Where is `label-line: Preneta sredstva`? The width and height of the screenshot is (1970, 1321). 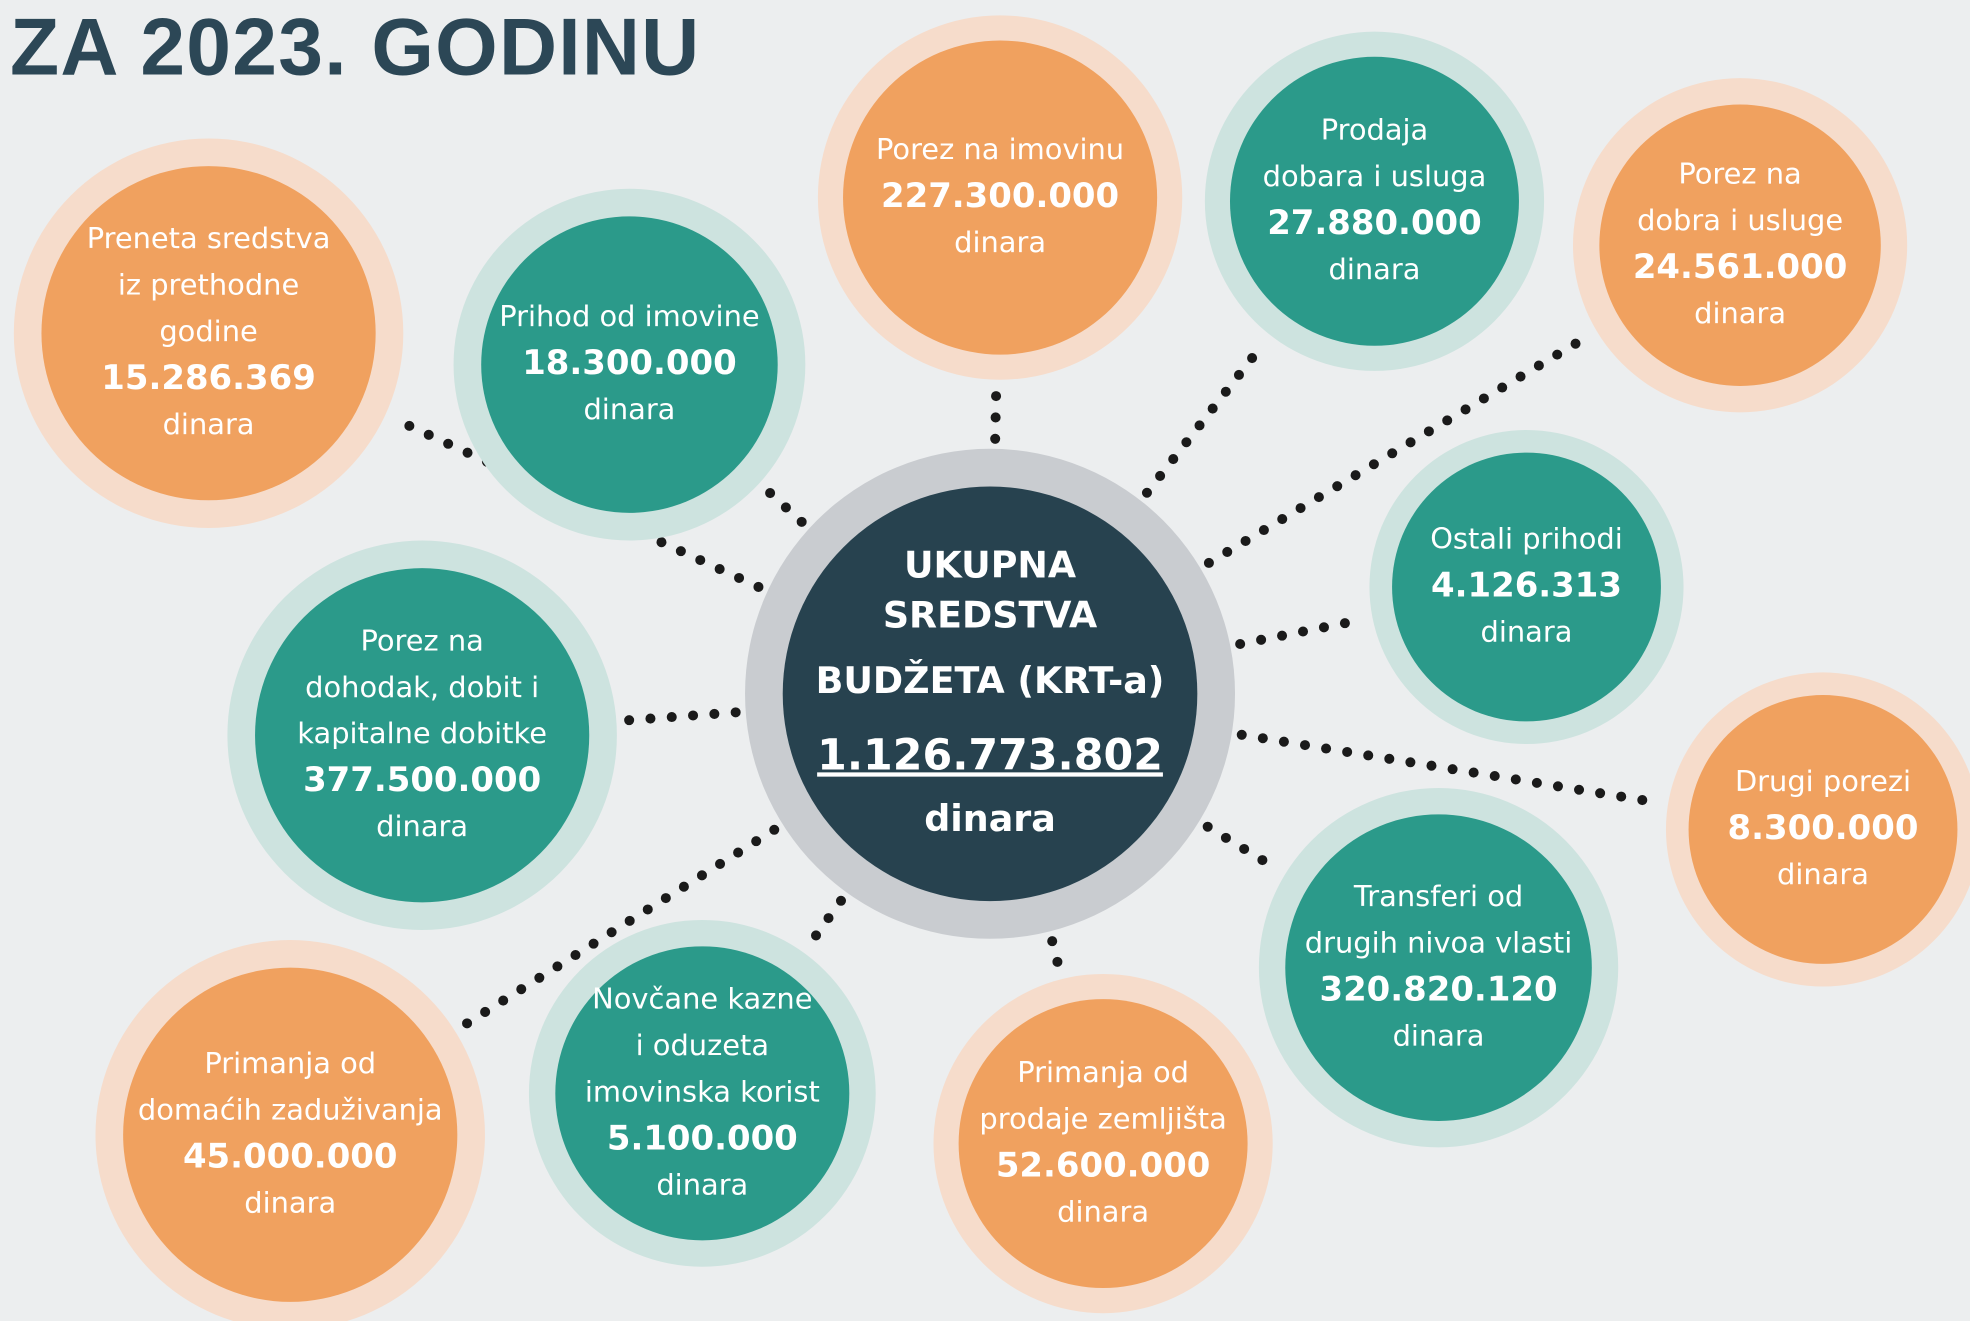 label-line: Preneta sredstva is located at coordinates (209, 238).